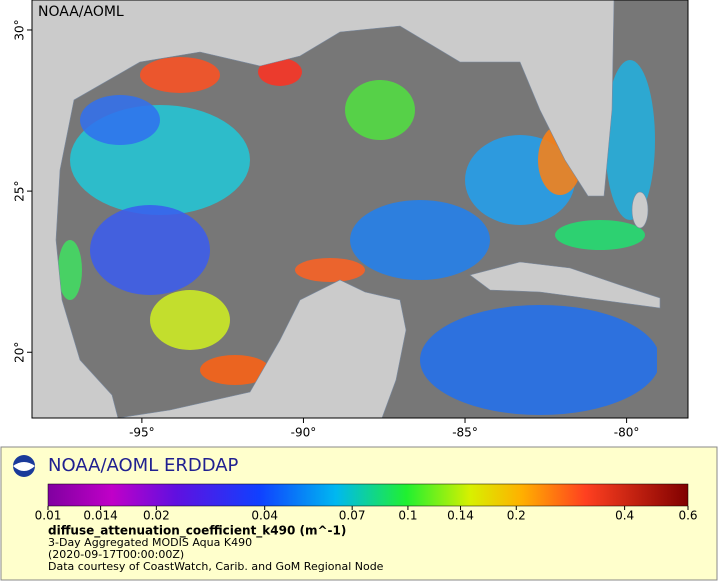 Image resolution: width=720 pixels, height=587 pixels. Describe the element at coordinates (368, 495) in the screenshot. I see `colorbar` at that location.